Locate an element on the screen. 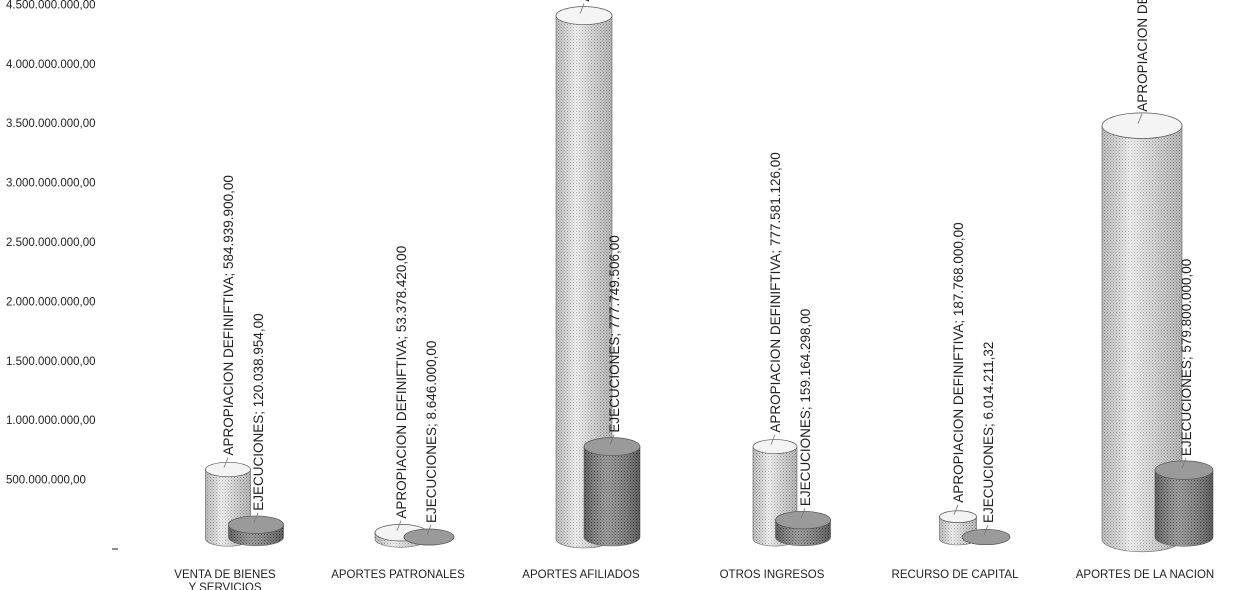 This screenshot has width=1236, height=590. x-tick-label: APORTES AFILIADOS is located at coordinates (581, 575).